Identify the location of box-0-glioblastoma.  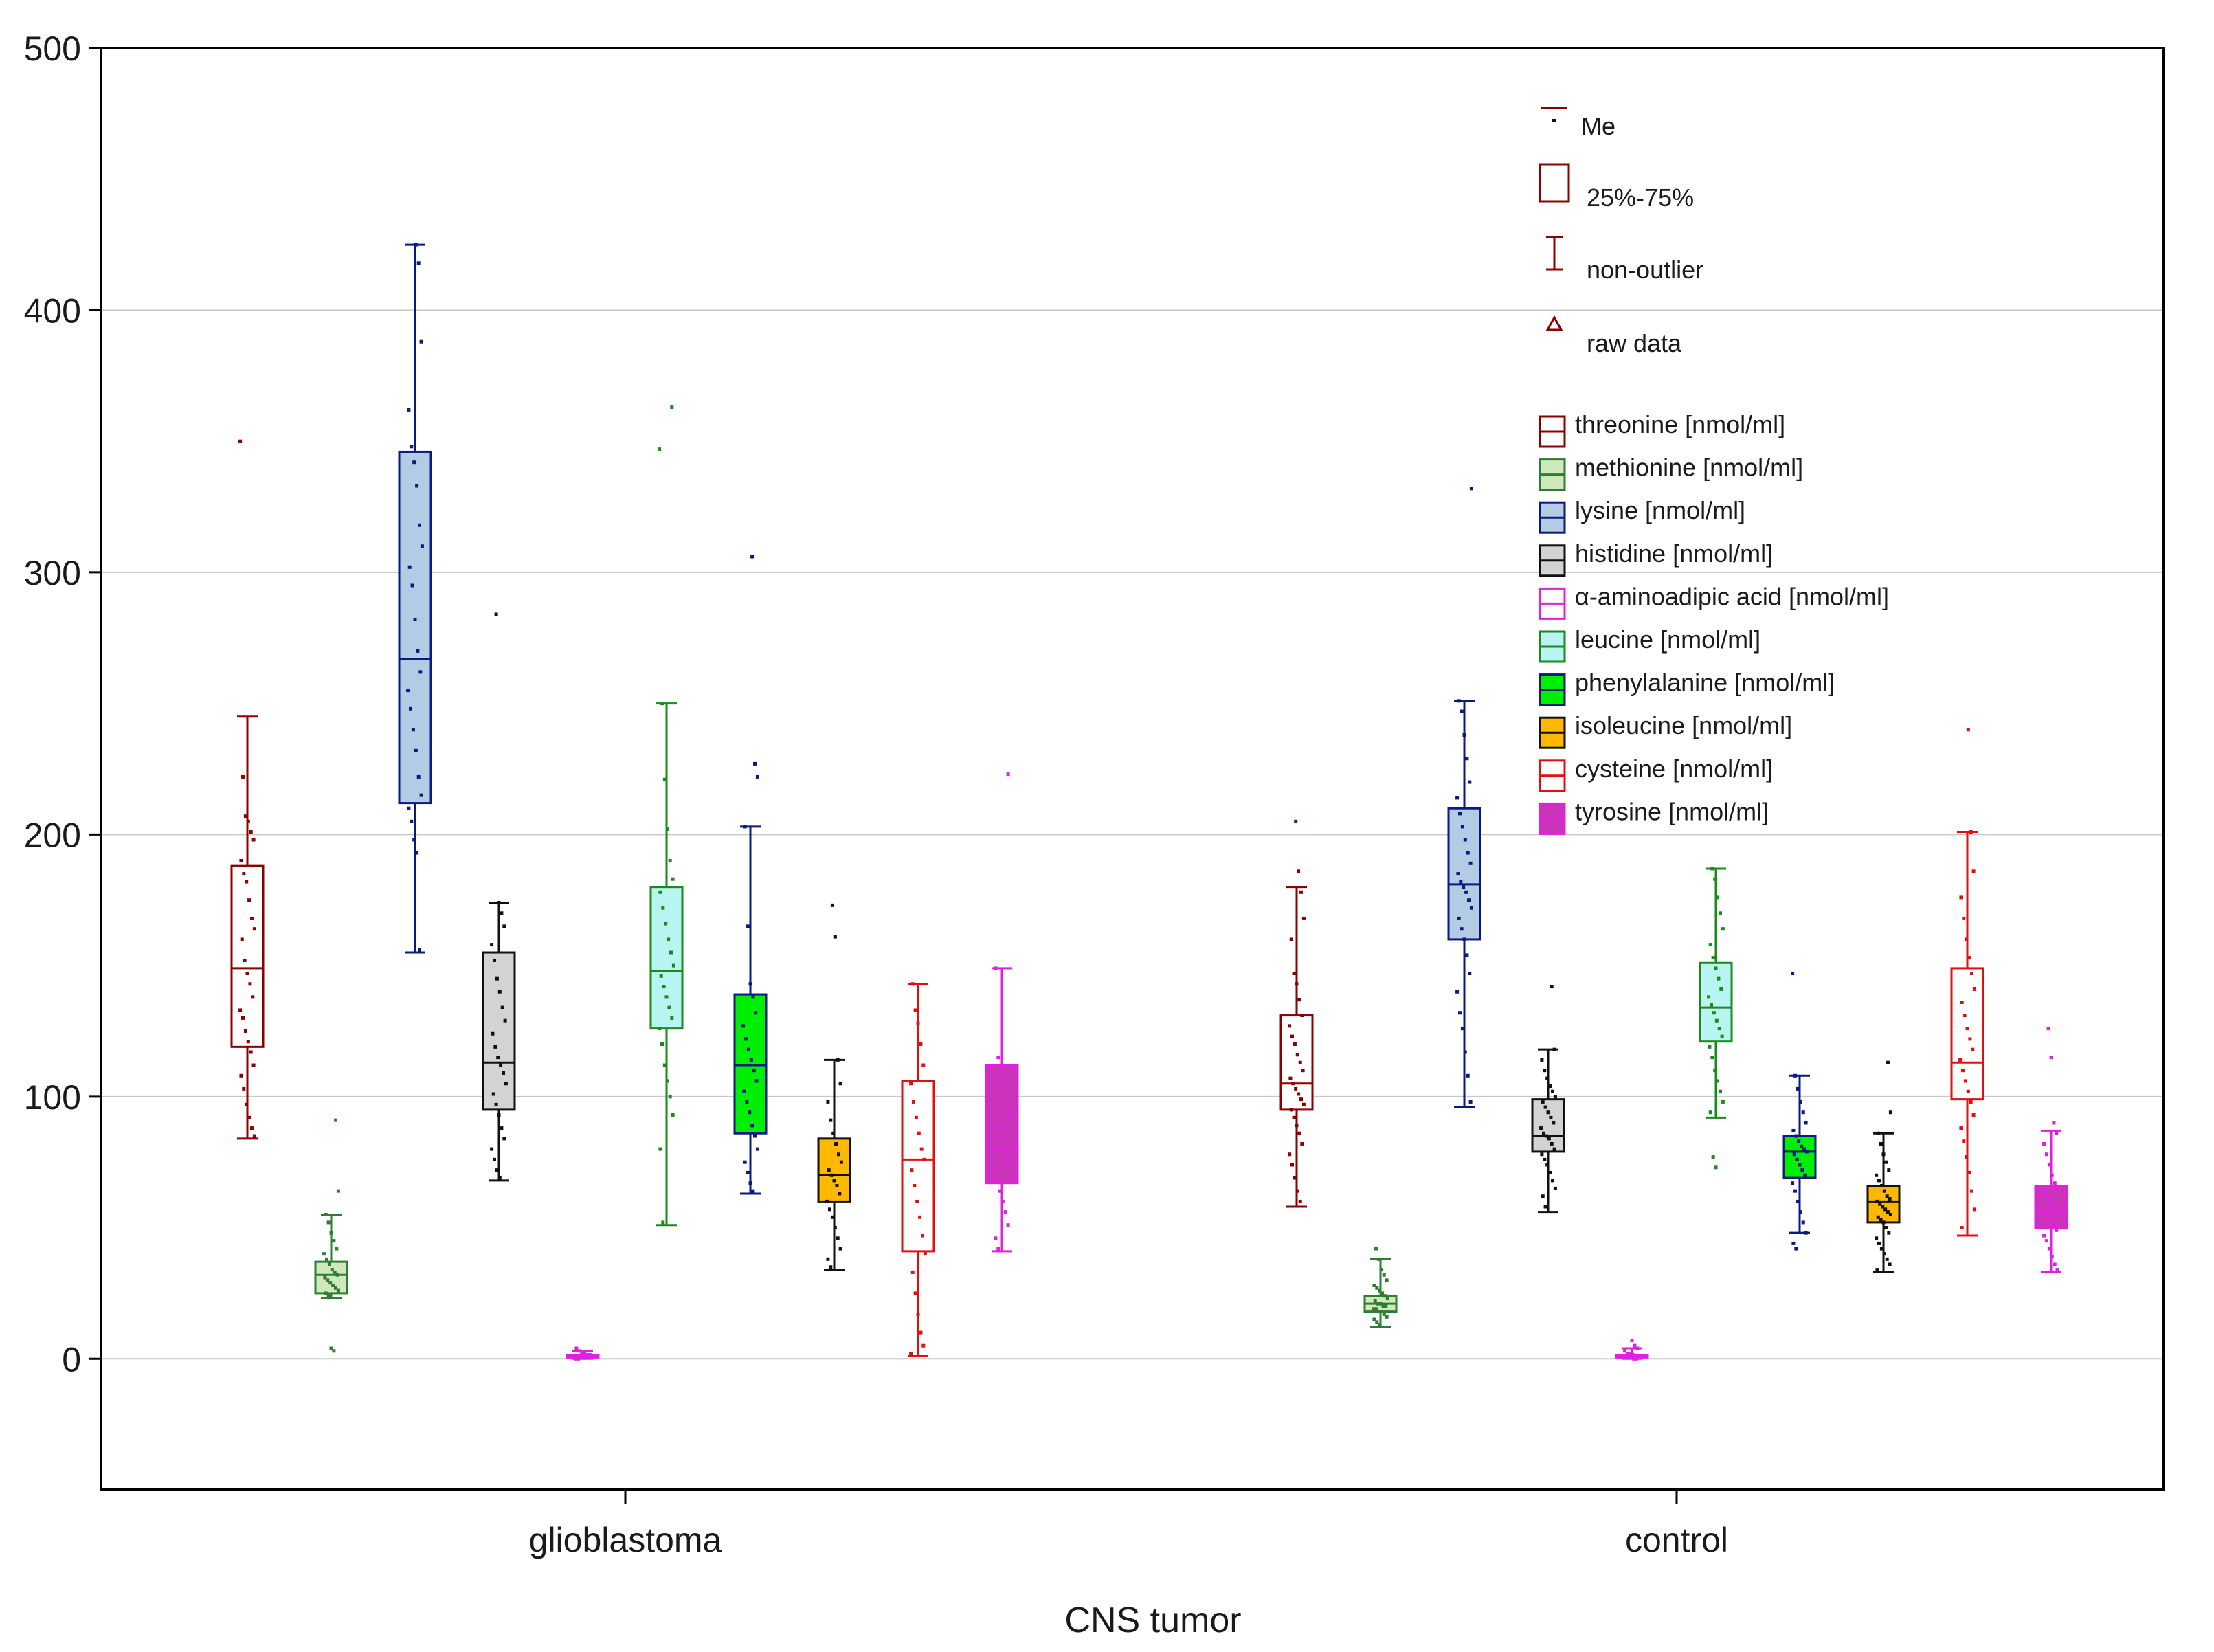
(247, 789).